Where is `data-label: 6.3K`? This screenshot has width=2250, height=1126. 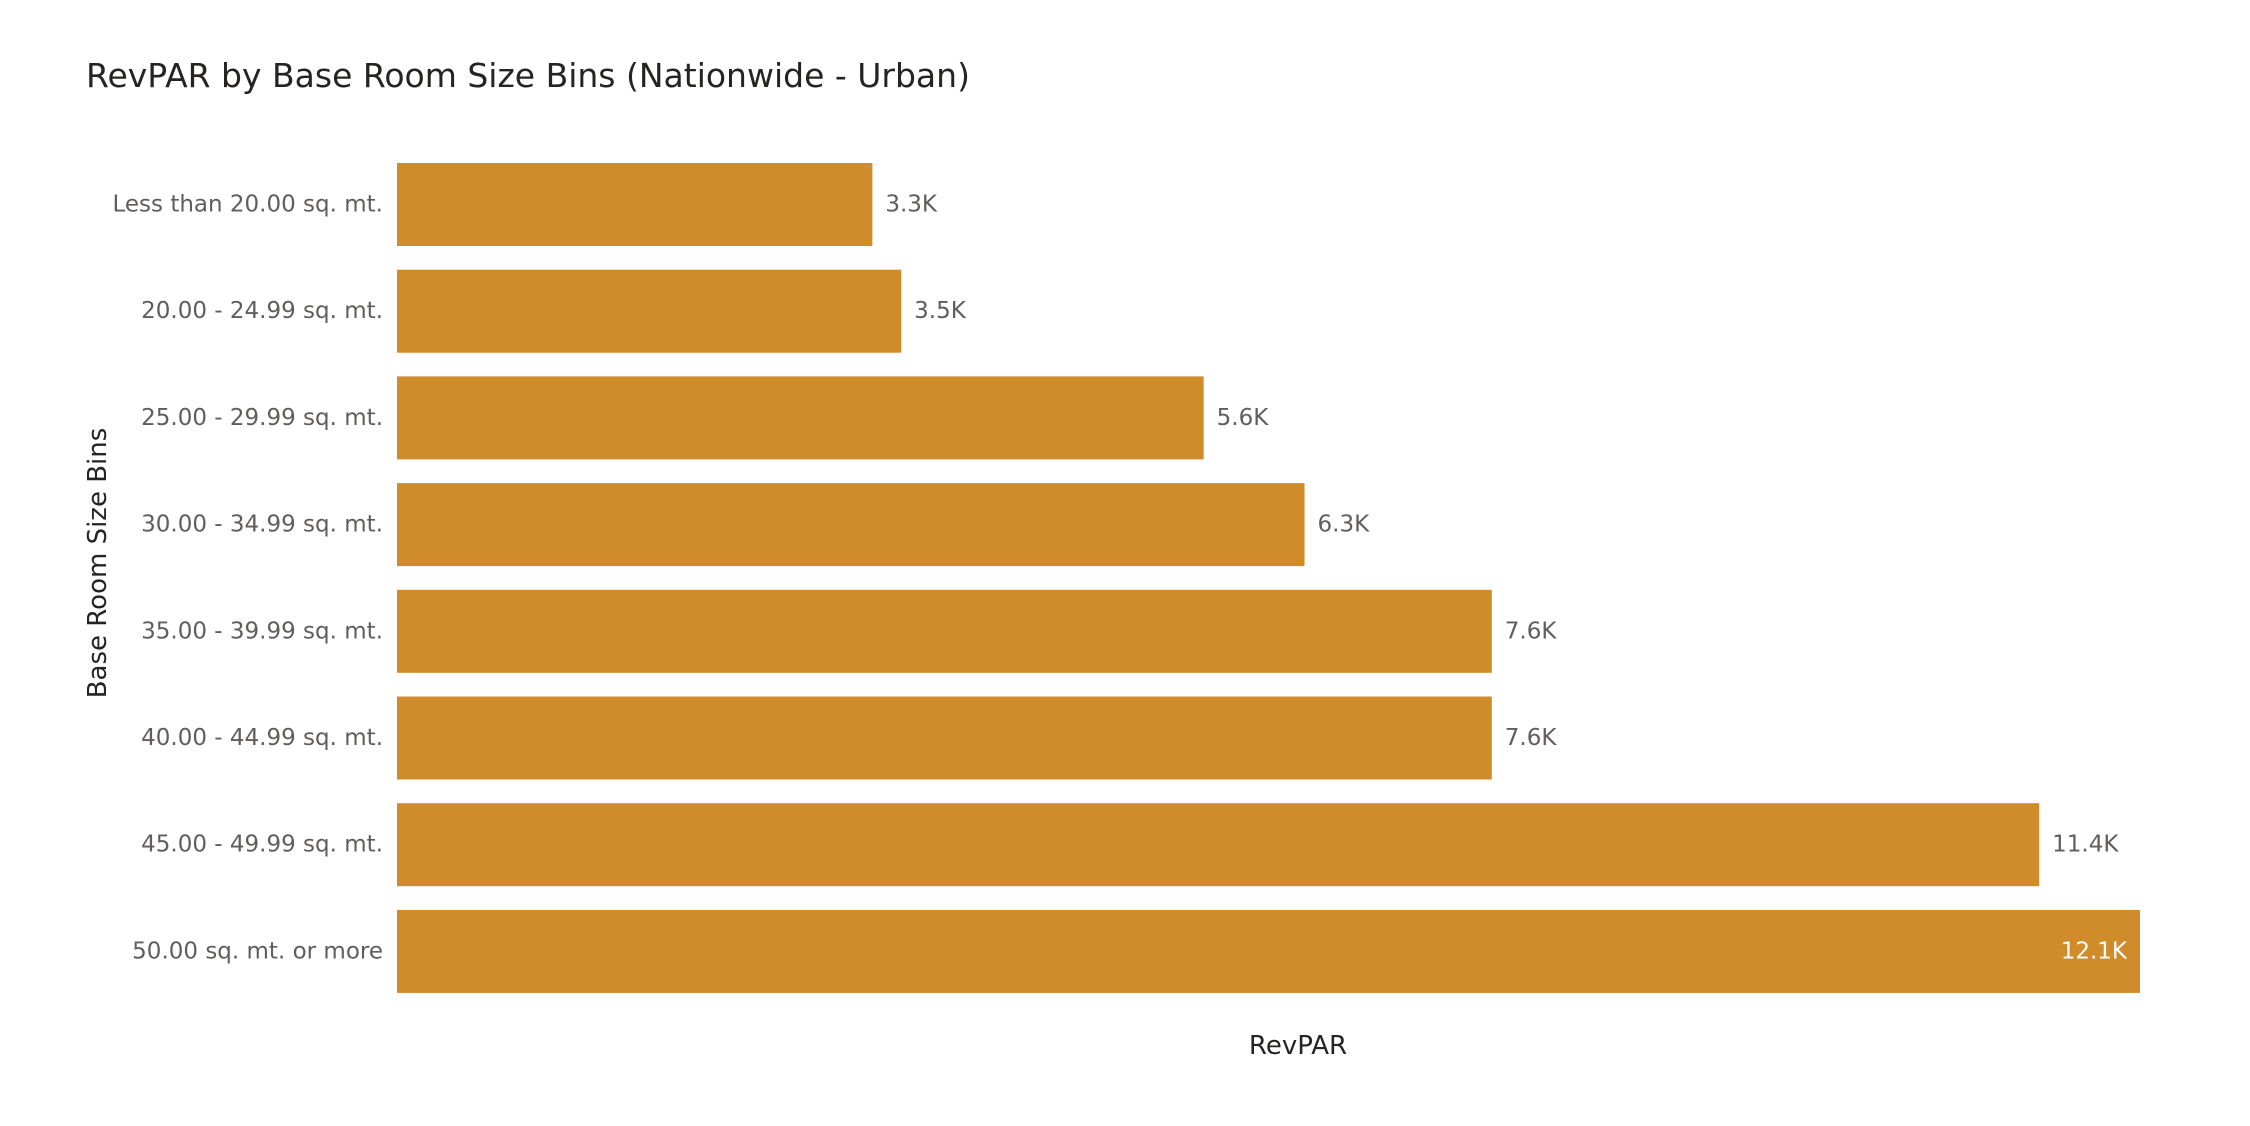
data-label: 6.3K is located at coordinates (1344, 525).